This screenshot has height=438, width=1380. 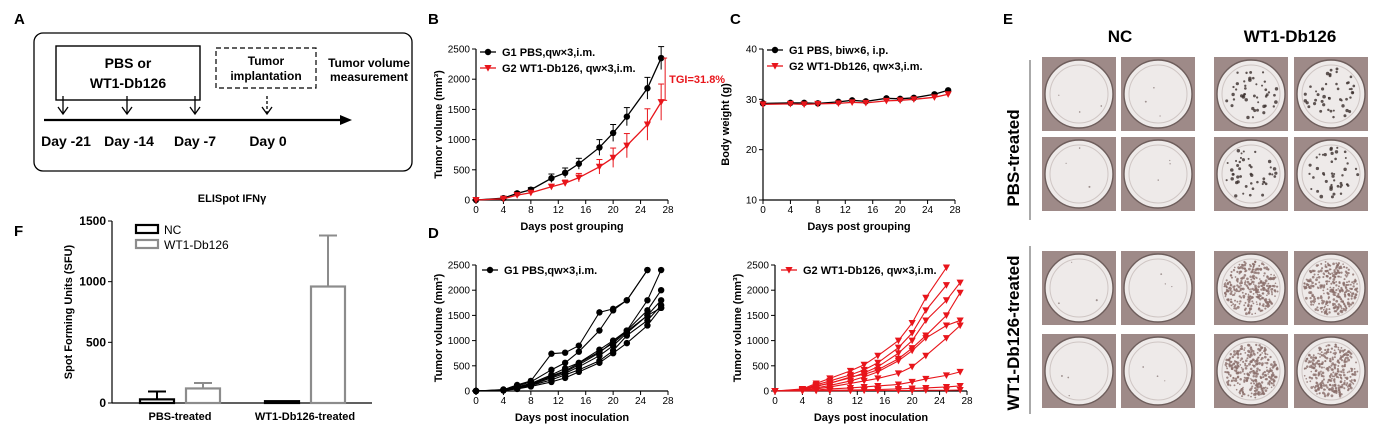 What do you see at coordinates (504, 401) in the screenshot?
I see `chart-d1-x-tick-label: 4` at bounding box center [504, 401].